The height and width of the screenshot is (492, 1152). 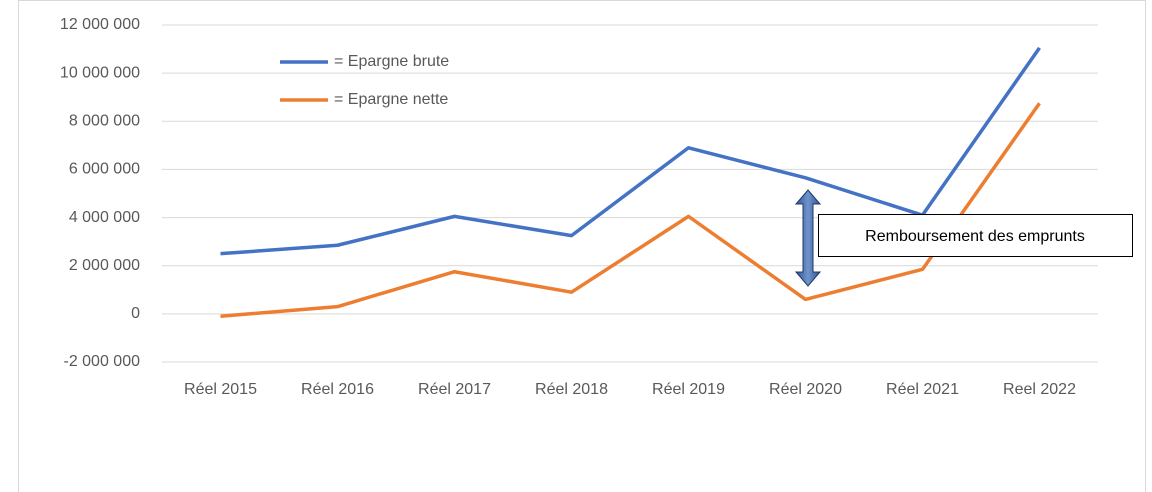 I want to click on x-tick-label: Réel 2015, so click(x=220, y=389).